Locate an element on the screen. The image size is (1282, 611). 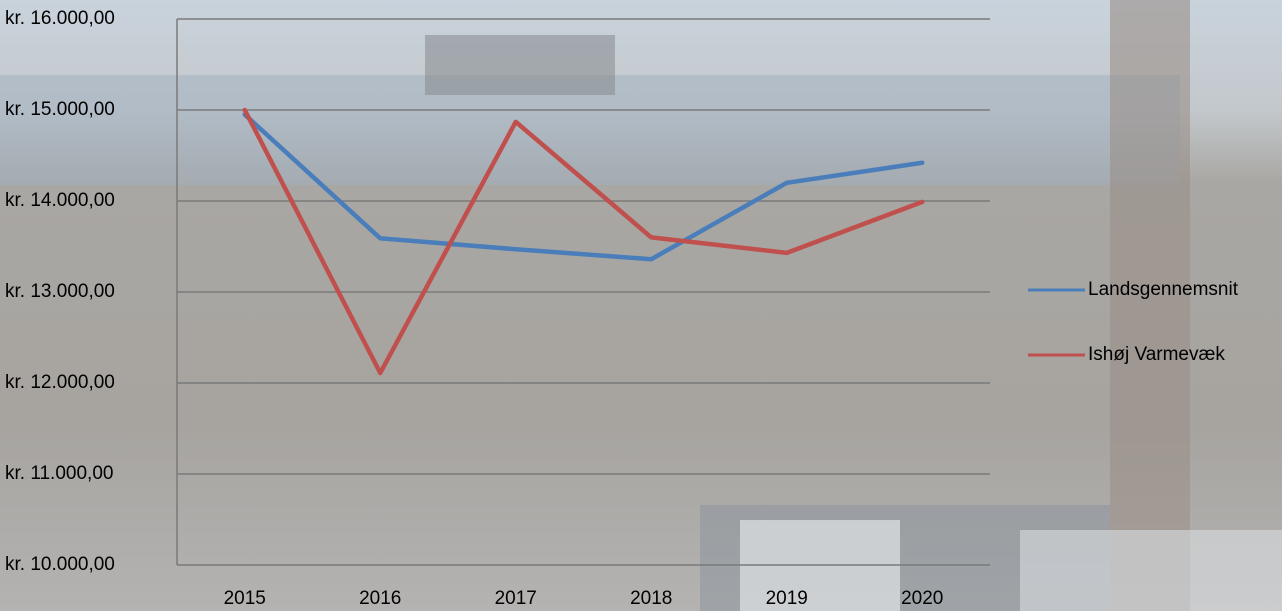
x-tick-label: 2018 is located at coordinates (651, 598).